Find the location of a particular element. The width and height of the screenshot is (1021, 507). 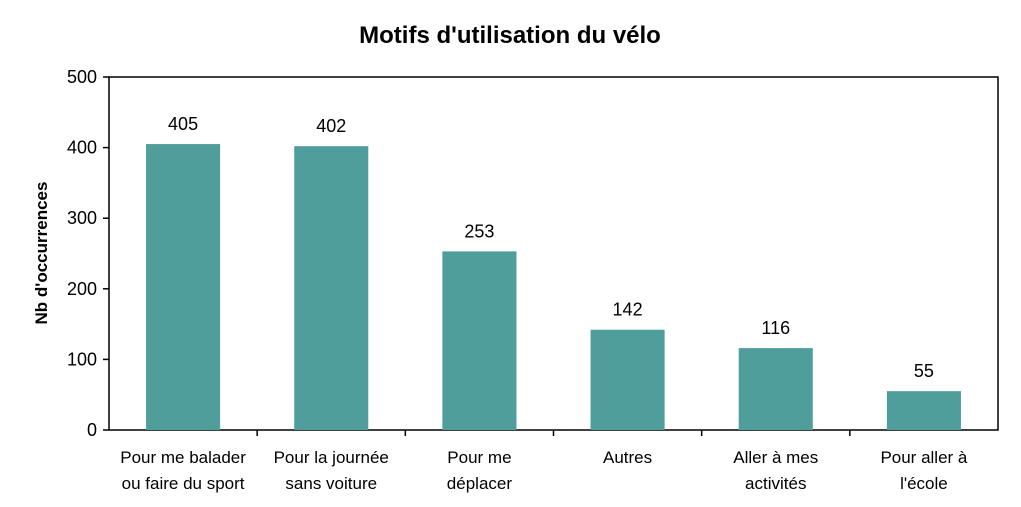

data-label: 405 is located at coordinates (183, 124).